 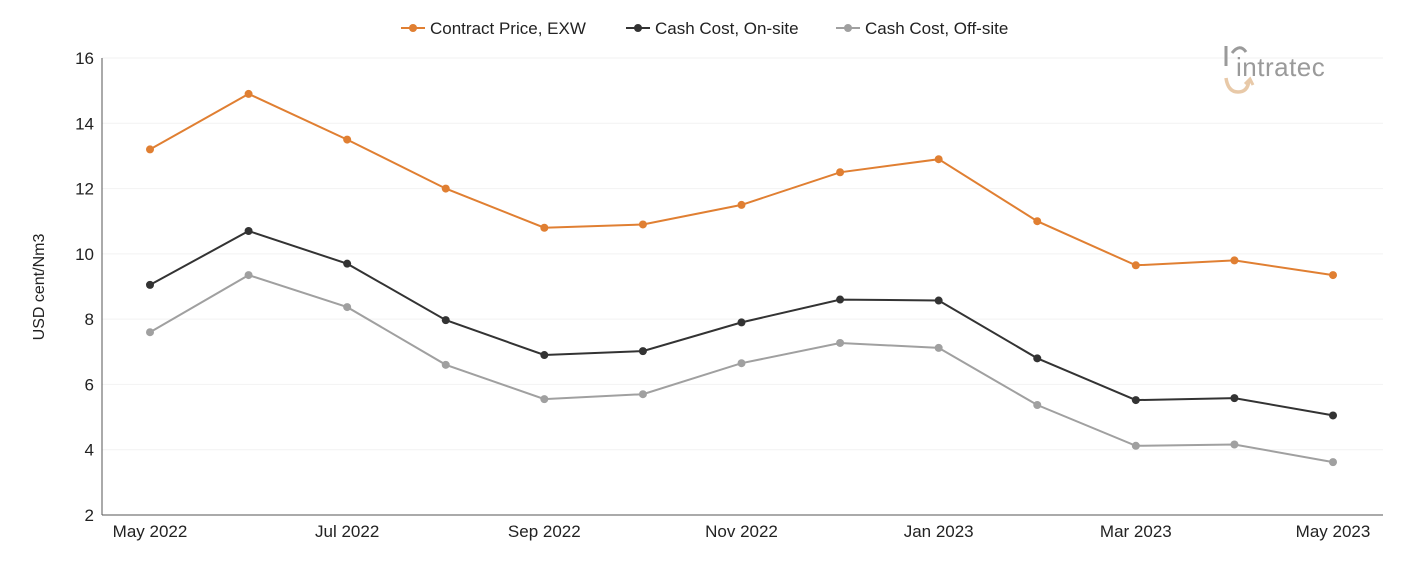 I want to click on y-tick-label: 10, so click(x=84, y=254).